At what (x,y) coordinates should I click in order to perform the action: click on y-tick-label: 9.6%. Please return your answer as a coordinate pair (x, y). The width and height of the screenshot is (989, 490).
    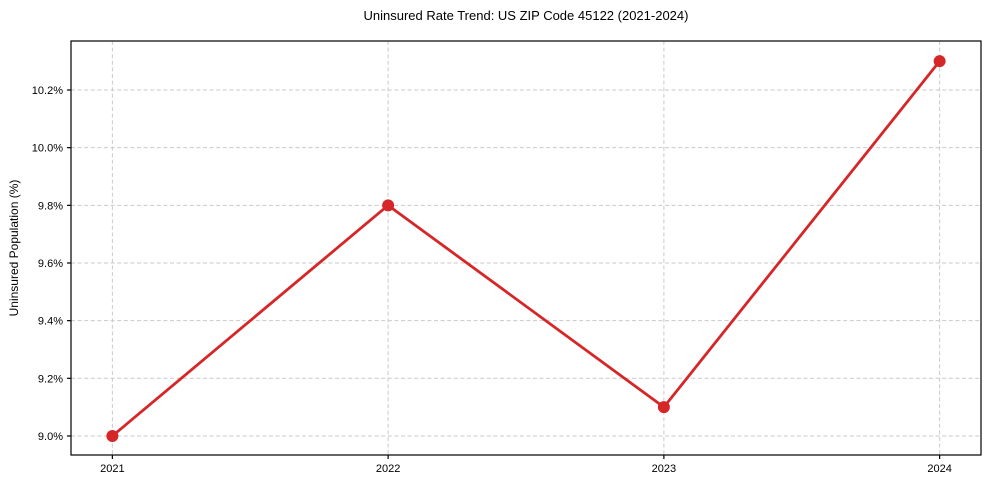
    Looking at the image, I should click on (50, 264).